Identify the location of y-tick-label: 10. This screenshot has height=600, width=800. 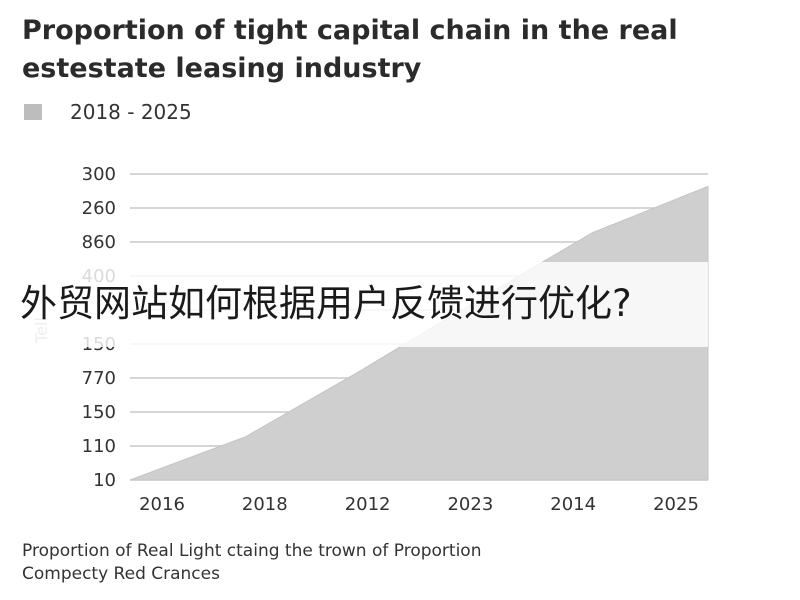
(104, 480).